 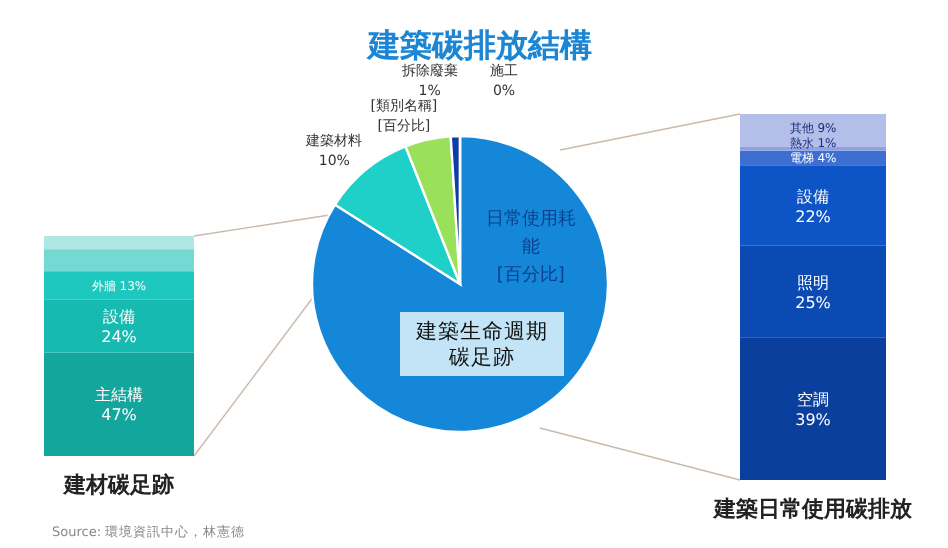 I want to click on x-axis-title: 建材碳足跡, so click(x=118, y=485).